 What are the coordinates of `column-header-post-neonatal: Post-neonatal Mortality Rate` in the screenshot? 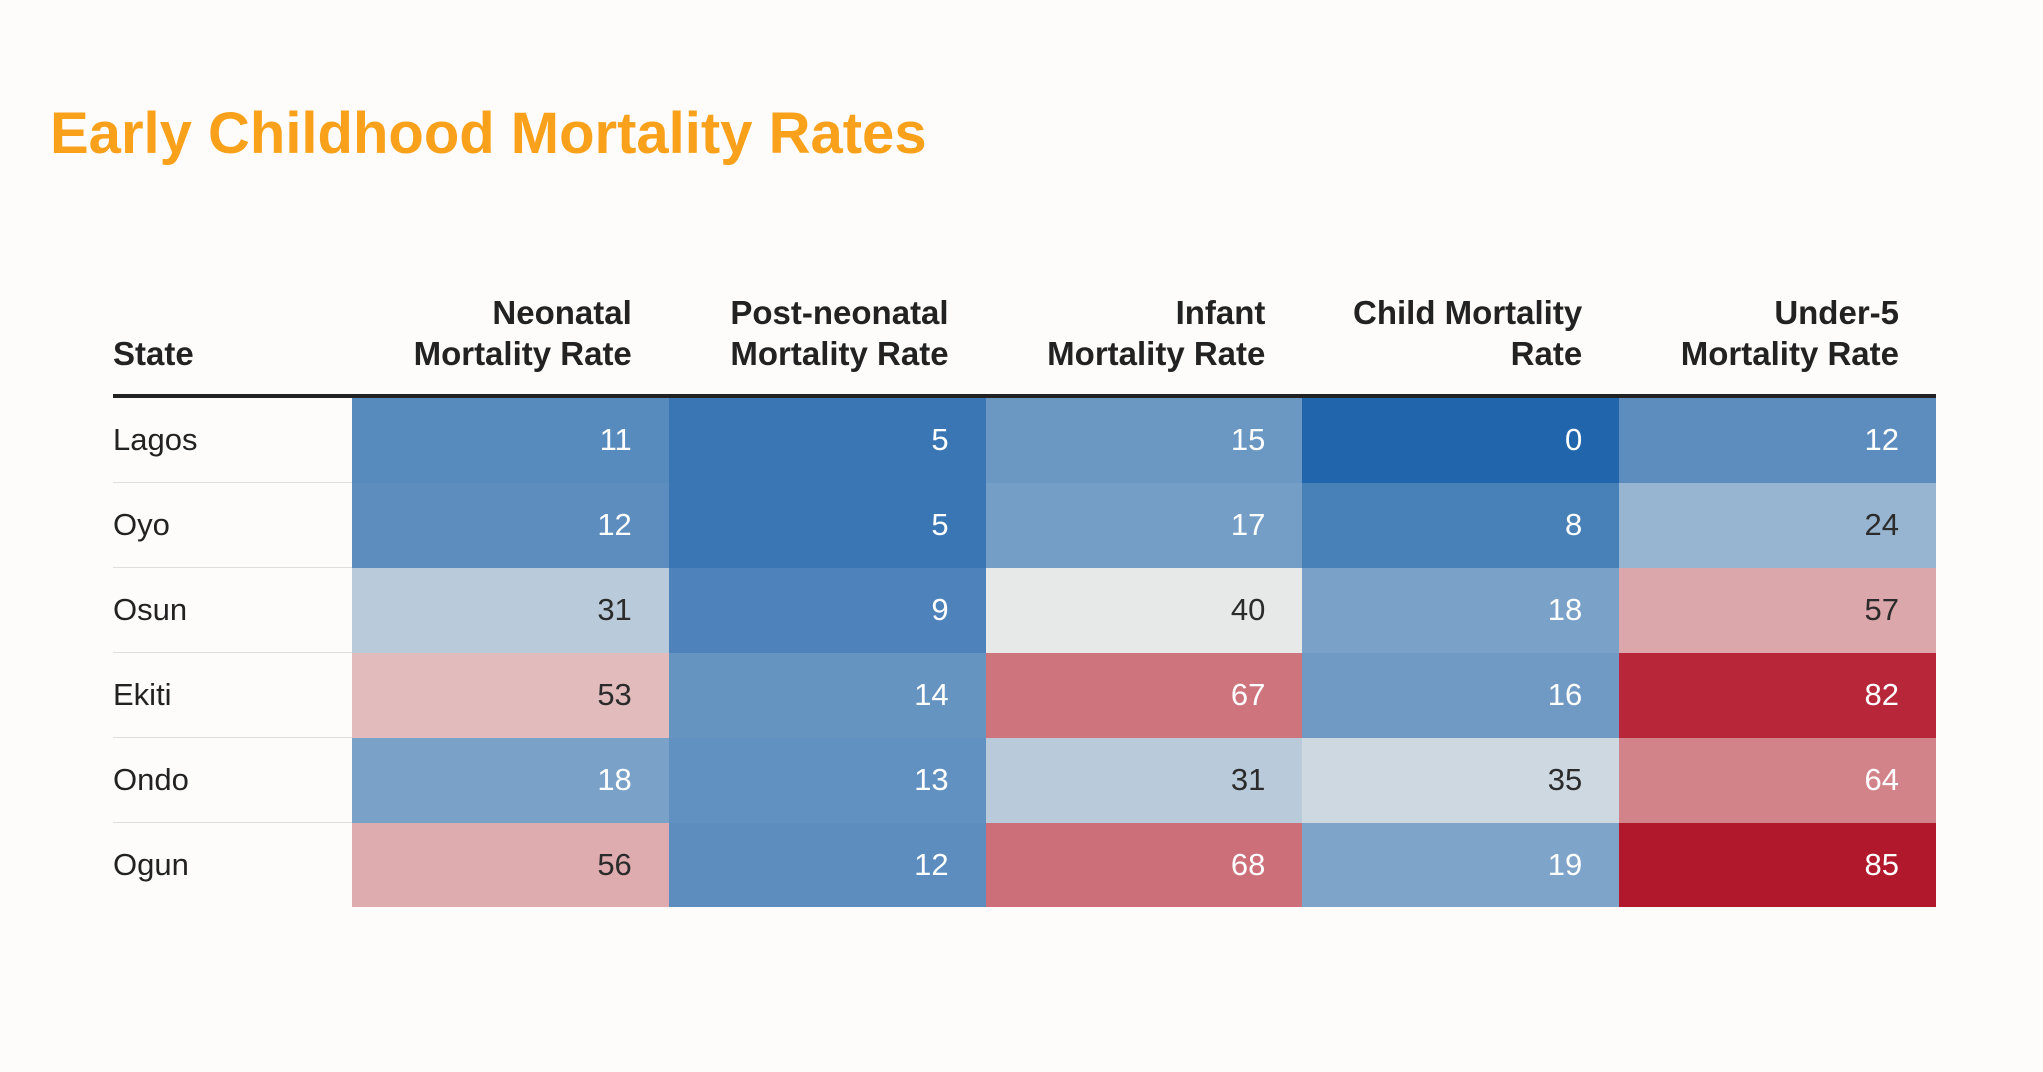 It's located at (827, 328).